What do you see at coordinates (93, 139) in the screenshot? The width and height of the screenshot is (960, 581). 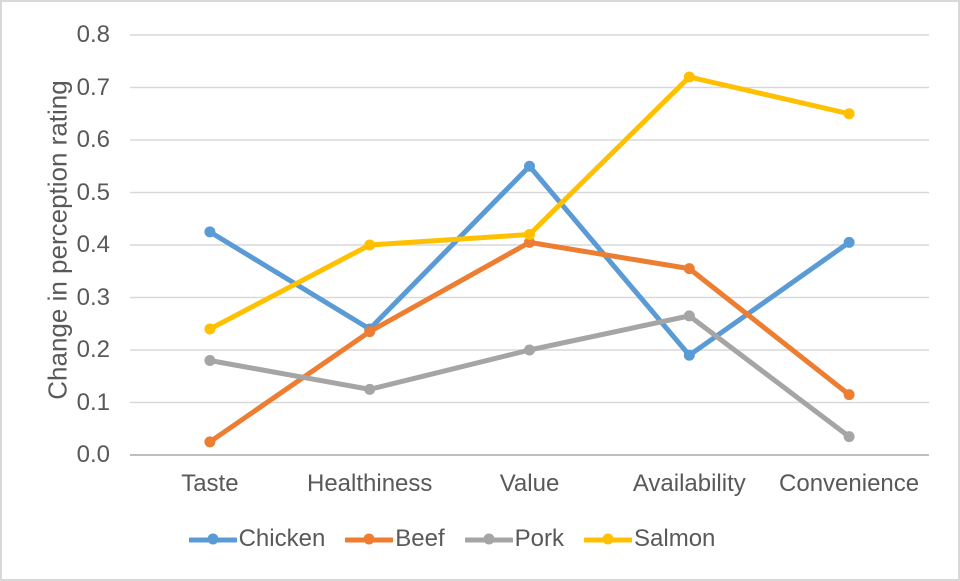 I see `y-tick-label-0-6: 0.6` at bounding box center [93, 139].